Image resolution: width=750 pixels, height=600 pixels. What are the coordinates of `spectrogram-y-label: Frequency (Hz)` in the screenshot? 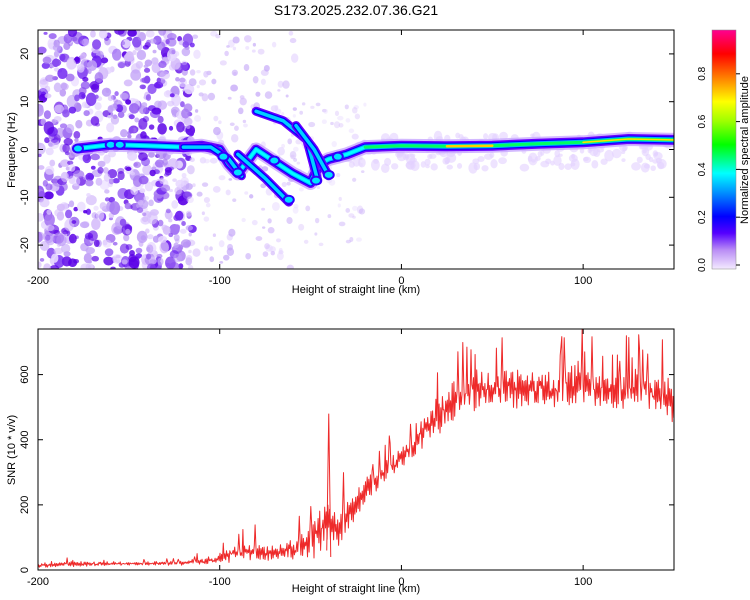 It's located at (12, 150).